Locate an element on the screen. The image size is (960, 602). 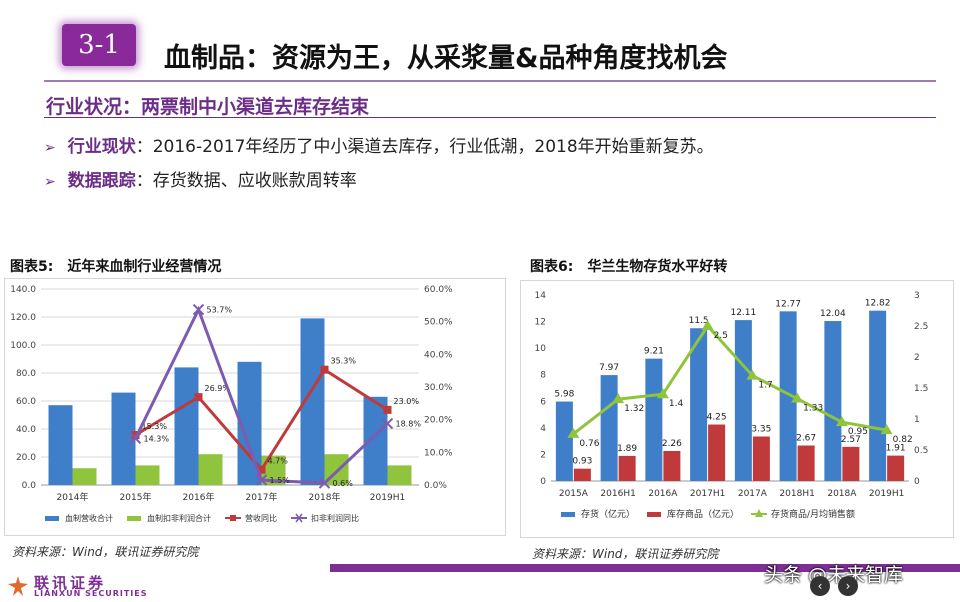
y2-axis-tick-label: 10.0% is located at coordinates (438, 453).